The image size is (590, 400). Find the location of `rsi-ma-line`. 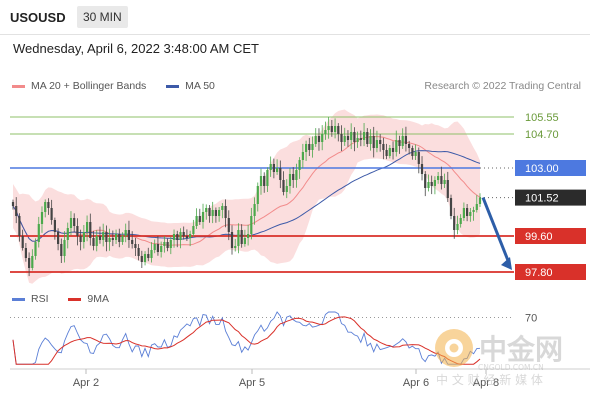

rsi-ma-line is located at coordinates (246, 340).